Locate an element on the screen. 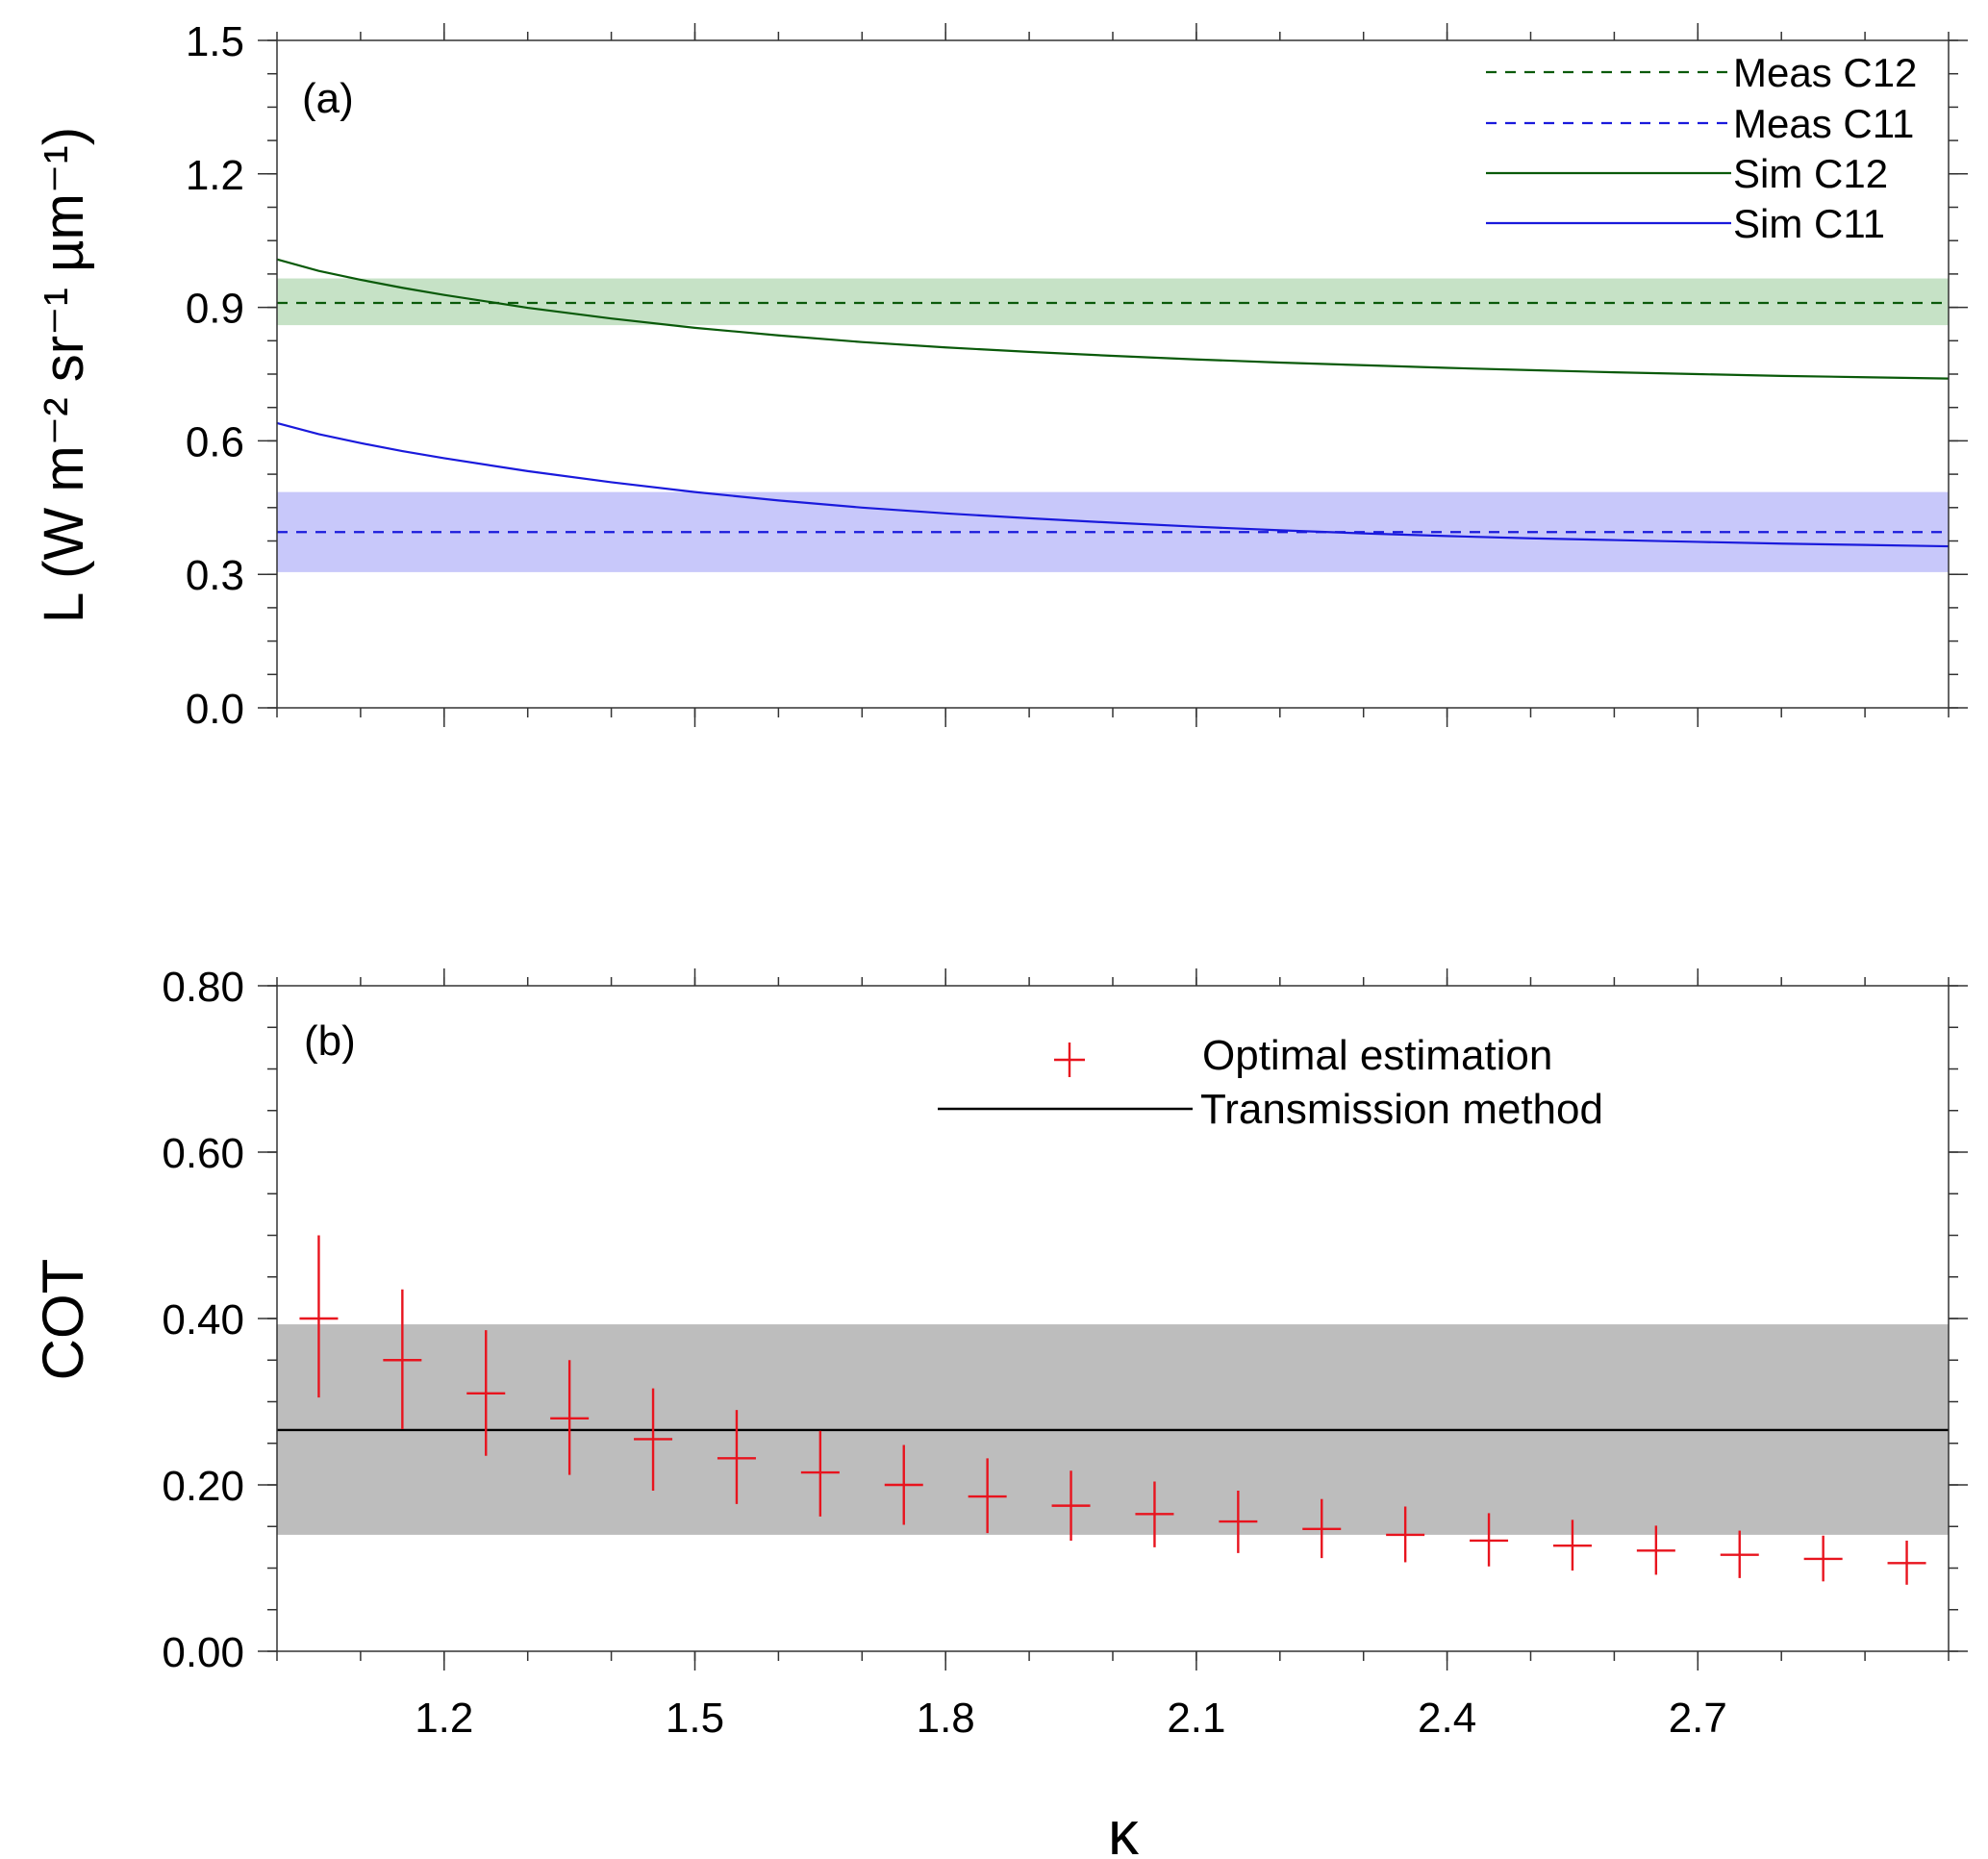 The width and height of the screenshot is (1988, 1859). x-tick-label: 2.4 is located at coordinates (1447, 1718).